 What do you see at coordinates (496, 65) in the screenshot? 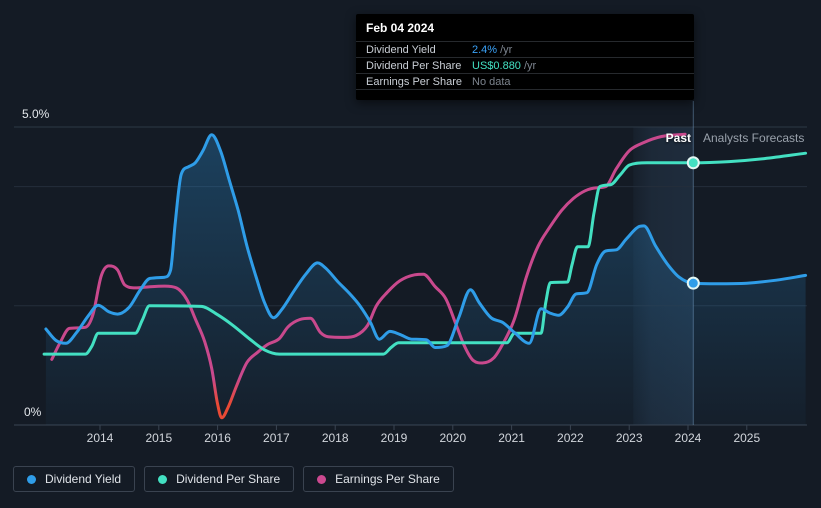
I see `tooltip-row-value: US$0.880` at bounding box center [496, 65].